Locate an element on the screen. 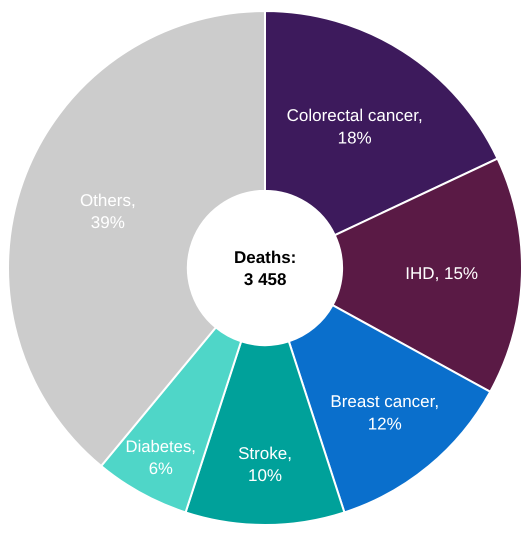  slice-label: Stroke, 10% is located at coordinates (265, 464).